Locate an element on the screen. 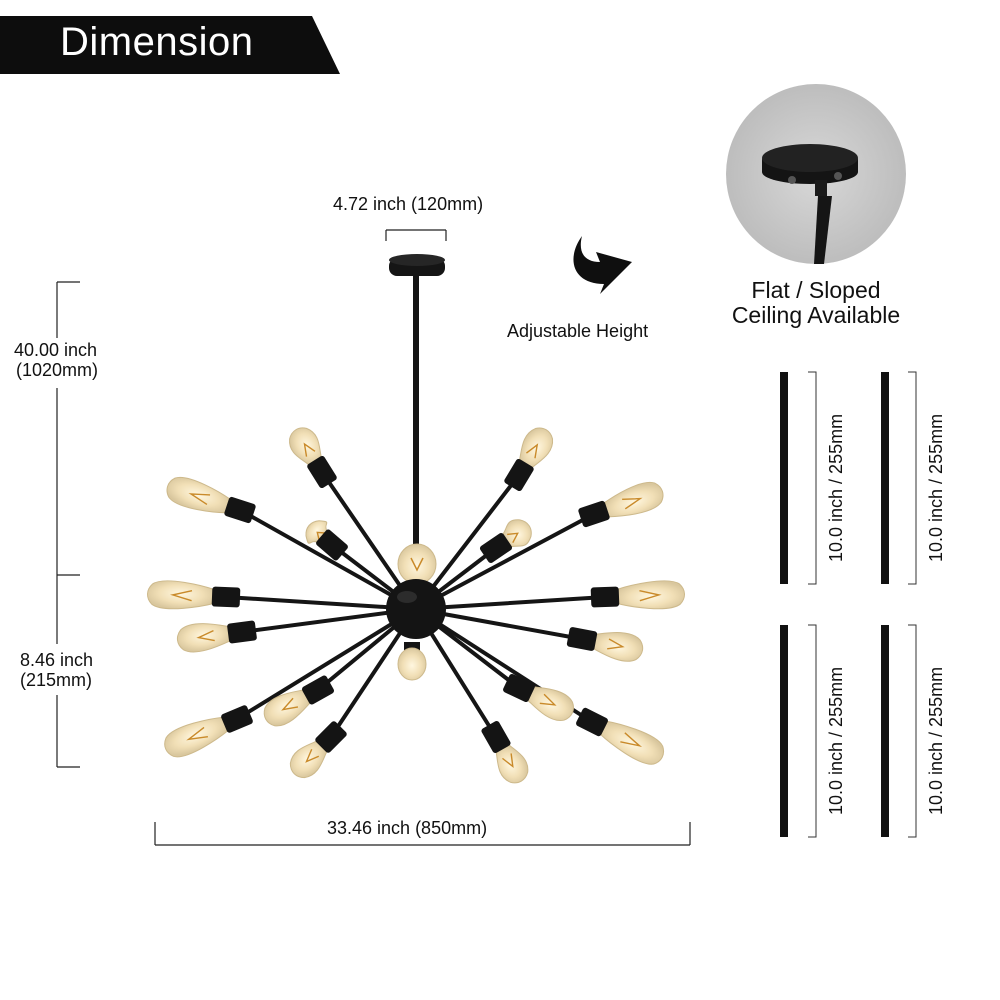  body-height-label: 8.46 inch is located at coordinates (57, 660).